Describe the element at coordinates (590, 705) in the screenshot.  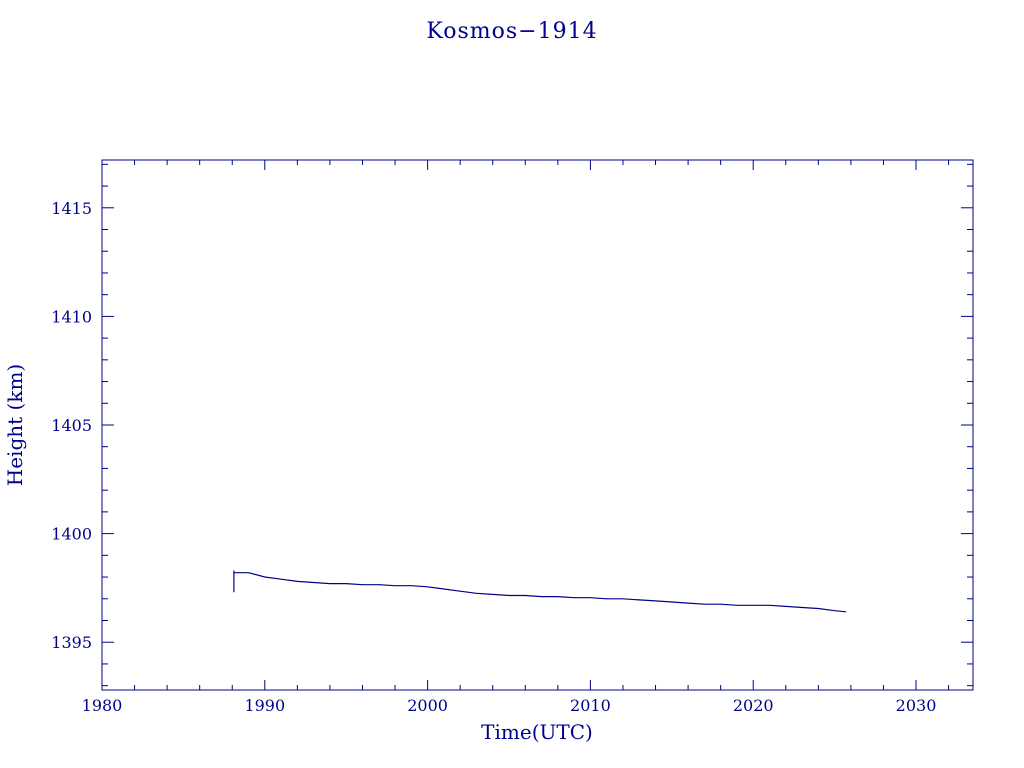
I see `x-tick-label: 2010` at that location.